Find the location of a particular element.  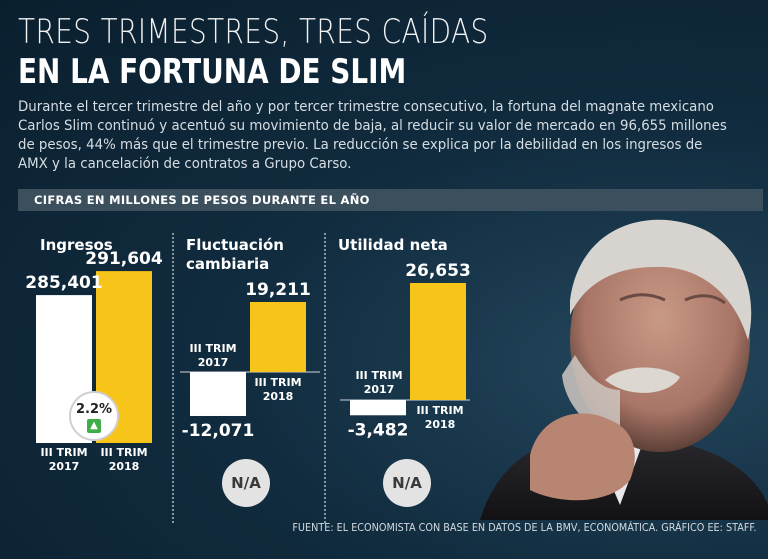

category-label-ingresos-2017: III TRIM 2017 is located at coordinates (63, 459).